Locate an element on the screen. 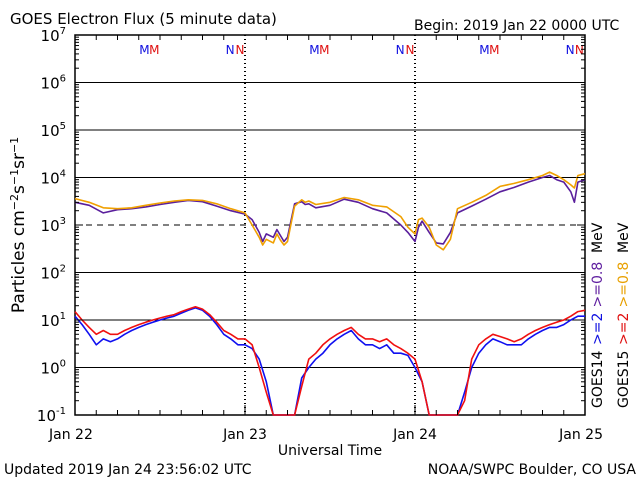 The height and width of the screenshot is (480, 640). x-tick-label: Jan 22 is located at coordinates (70, 435).